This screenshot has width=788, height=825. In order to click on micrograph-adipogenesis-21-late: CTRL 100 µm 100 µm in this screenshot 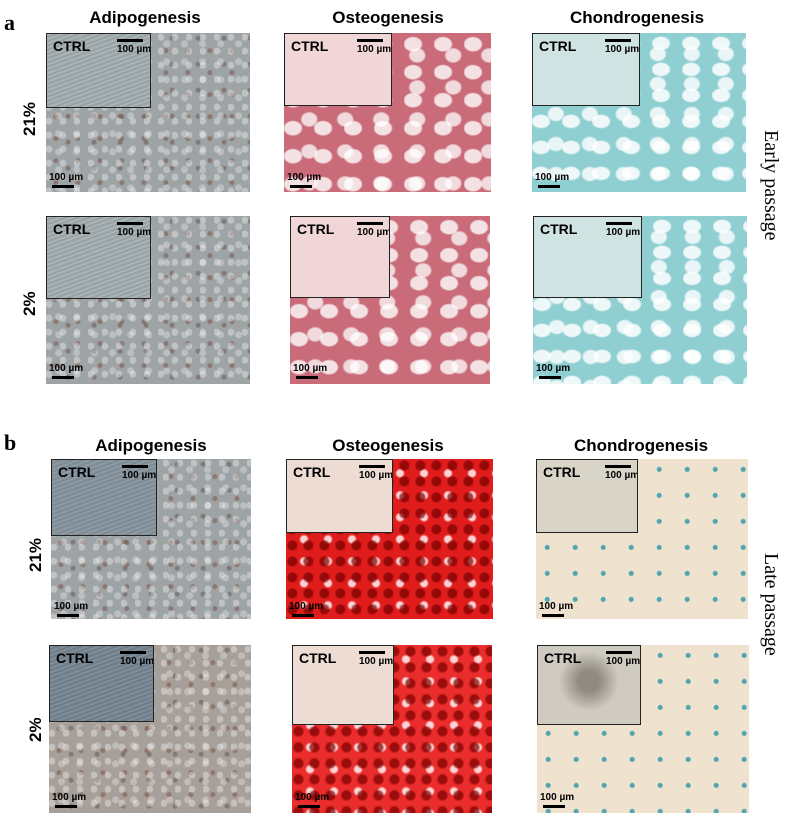, I will do `click(151, 539)`.